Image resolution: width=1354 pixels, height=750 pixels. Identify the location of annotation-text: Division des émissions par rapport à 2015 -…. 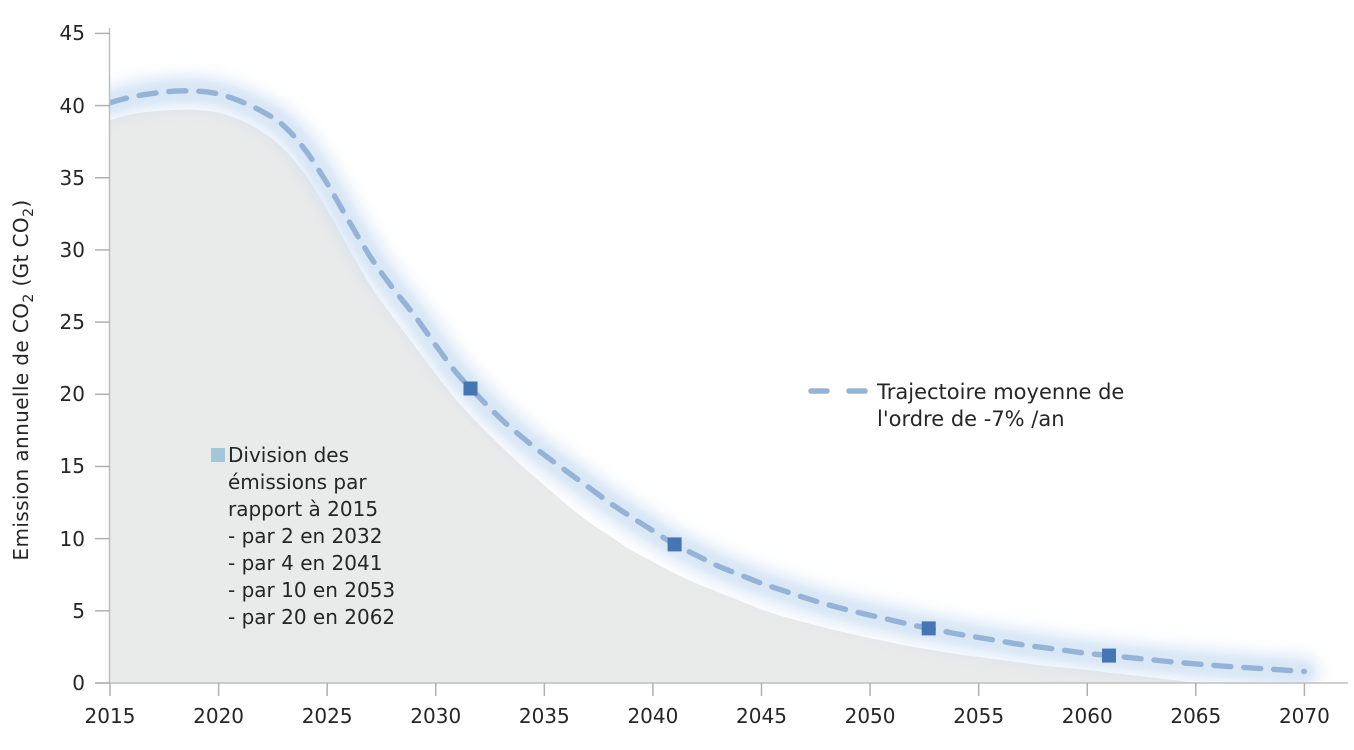
(321, 536).